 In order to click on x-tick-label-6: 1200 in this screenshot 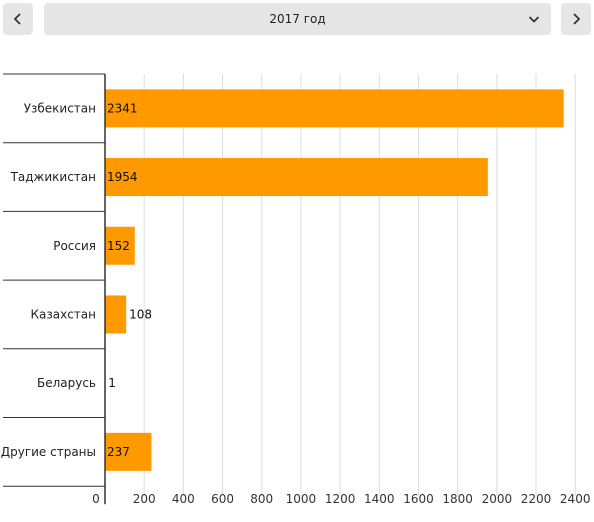, I will do `click(340, 499)`.